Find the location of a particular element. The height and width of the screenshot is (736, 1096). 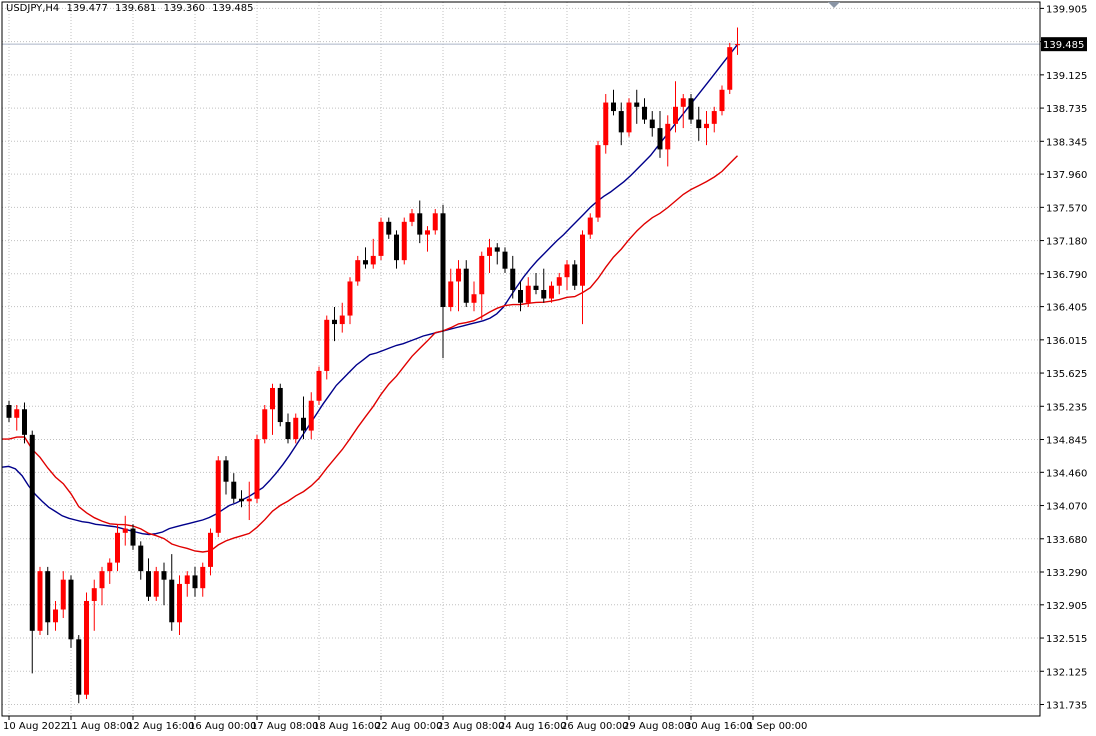

price-tick-label: 138.735 is located at coordinates (1066, 109).